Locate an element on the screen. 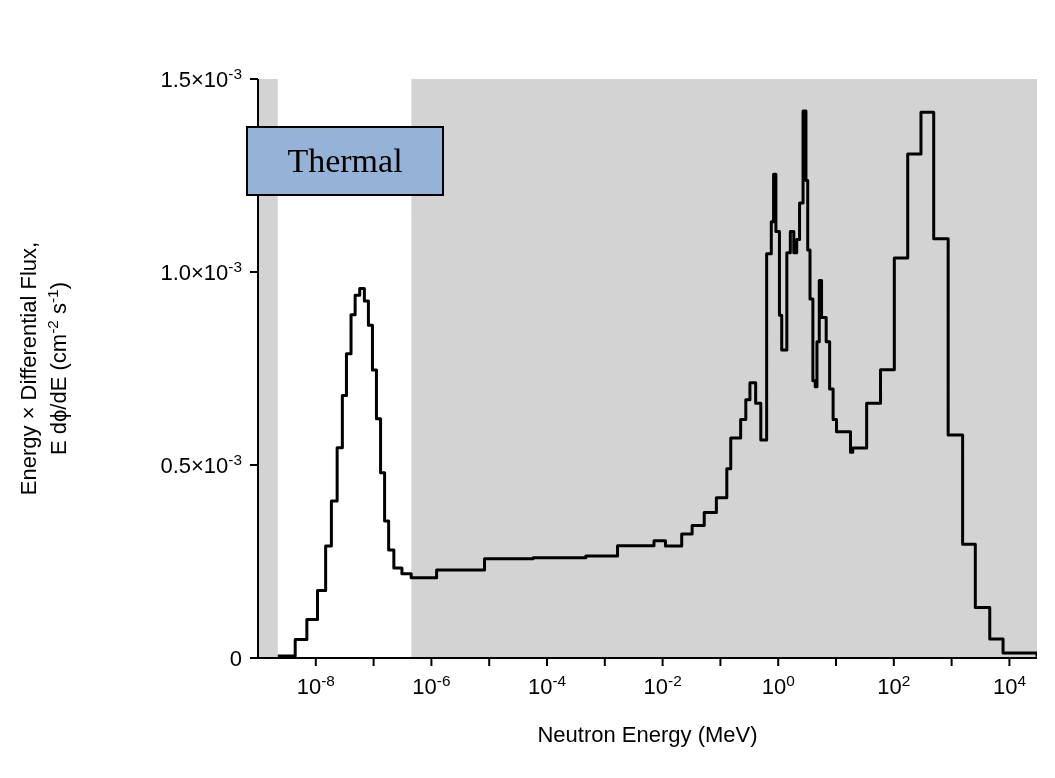 The image size is (1055, 778). x-tick-label: 10$^{-8}$ is located at coordinates (315, 685).